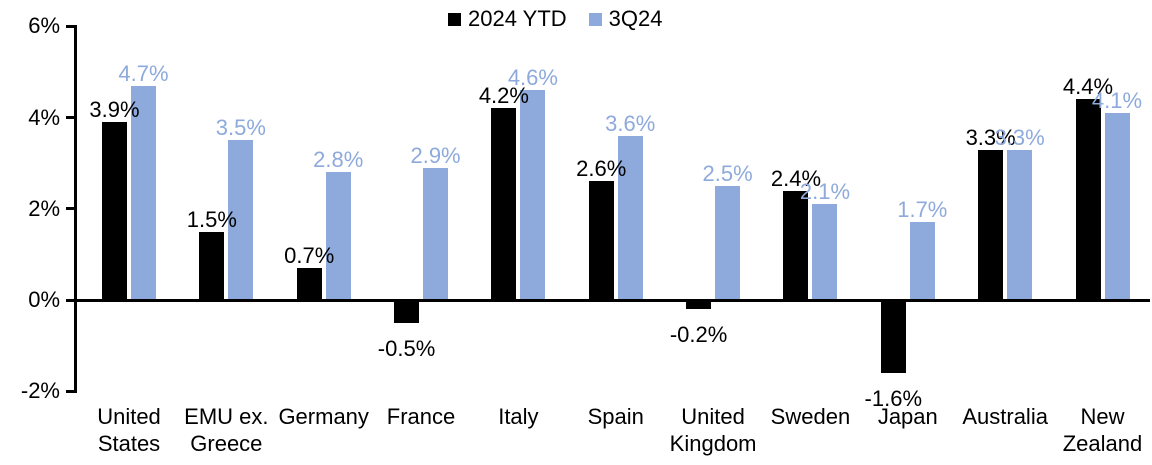 The image size is (1152, 465). I want to click on data-label-3q24-emu-ex-greece: 3.5%, so click(240, 128).